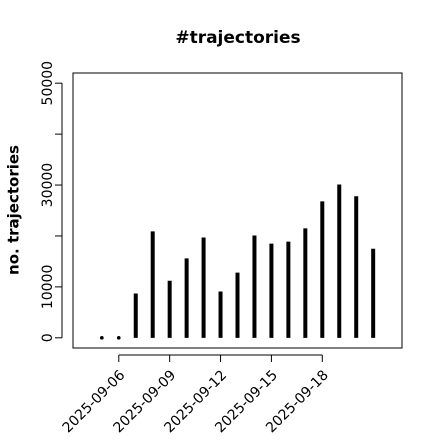 Image resolution: width=440 pixels, height=440 pixels. What do you see at coordinates (48, 337) in the screenshot?
I see `y-tick-label: 0` at bounding box center [48, 337].